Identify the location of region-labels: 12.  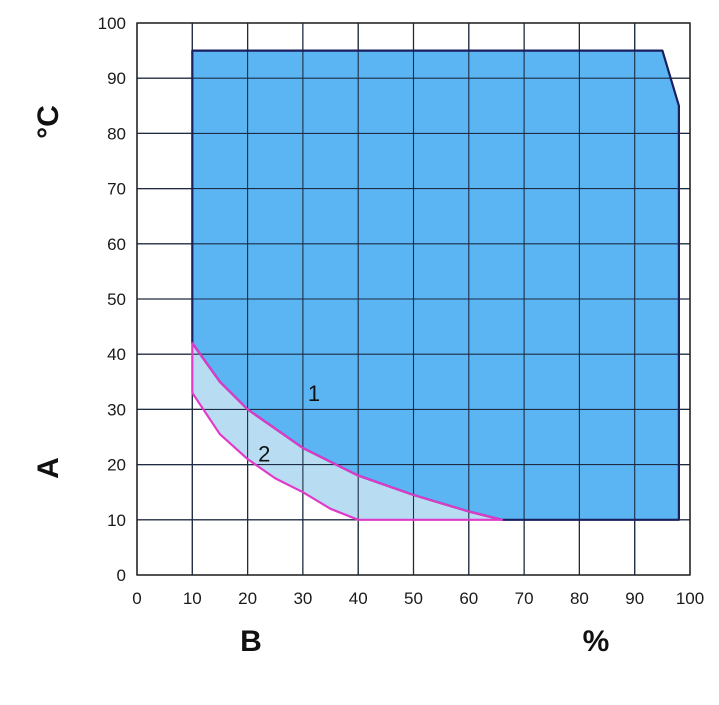
(289, 424).